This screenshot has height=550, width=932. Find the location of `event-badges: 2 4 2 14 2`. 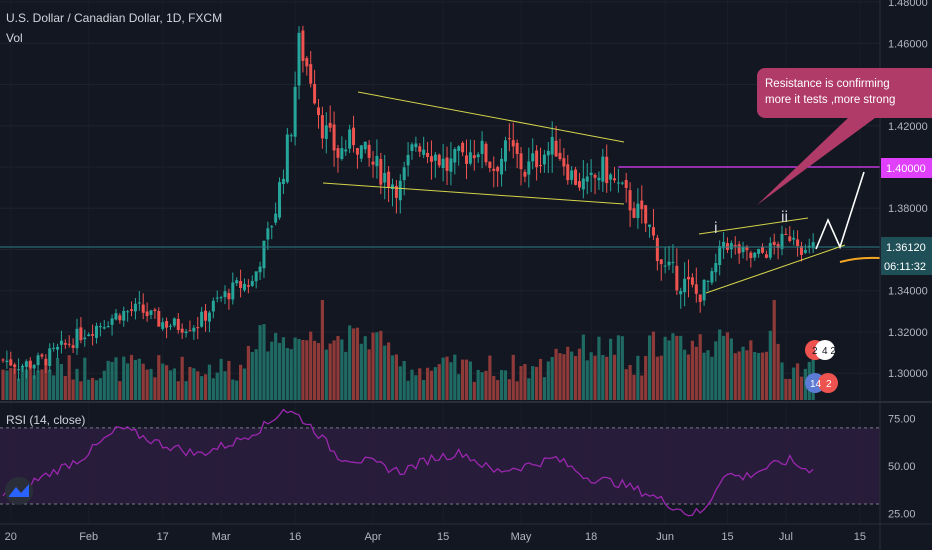

event-badges: 2 4 2 14 2 is located at coordinates (821, 366).